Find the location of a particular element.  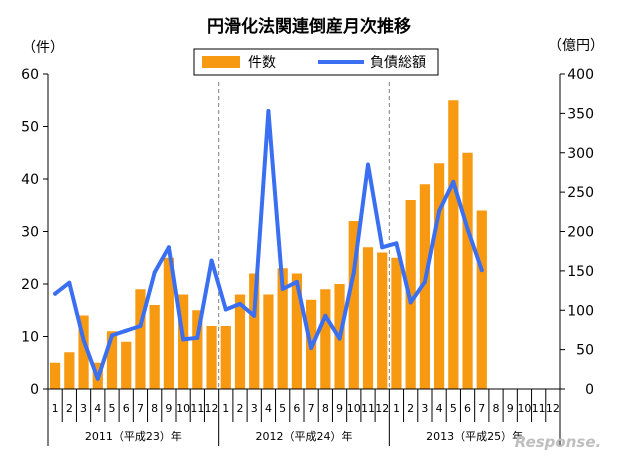

month-label-4: 4 is located at coordinates (97, 408).